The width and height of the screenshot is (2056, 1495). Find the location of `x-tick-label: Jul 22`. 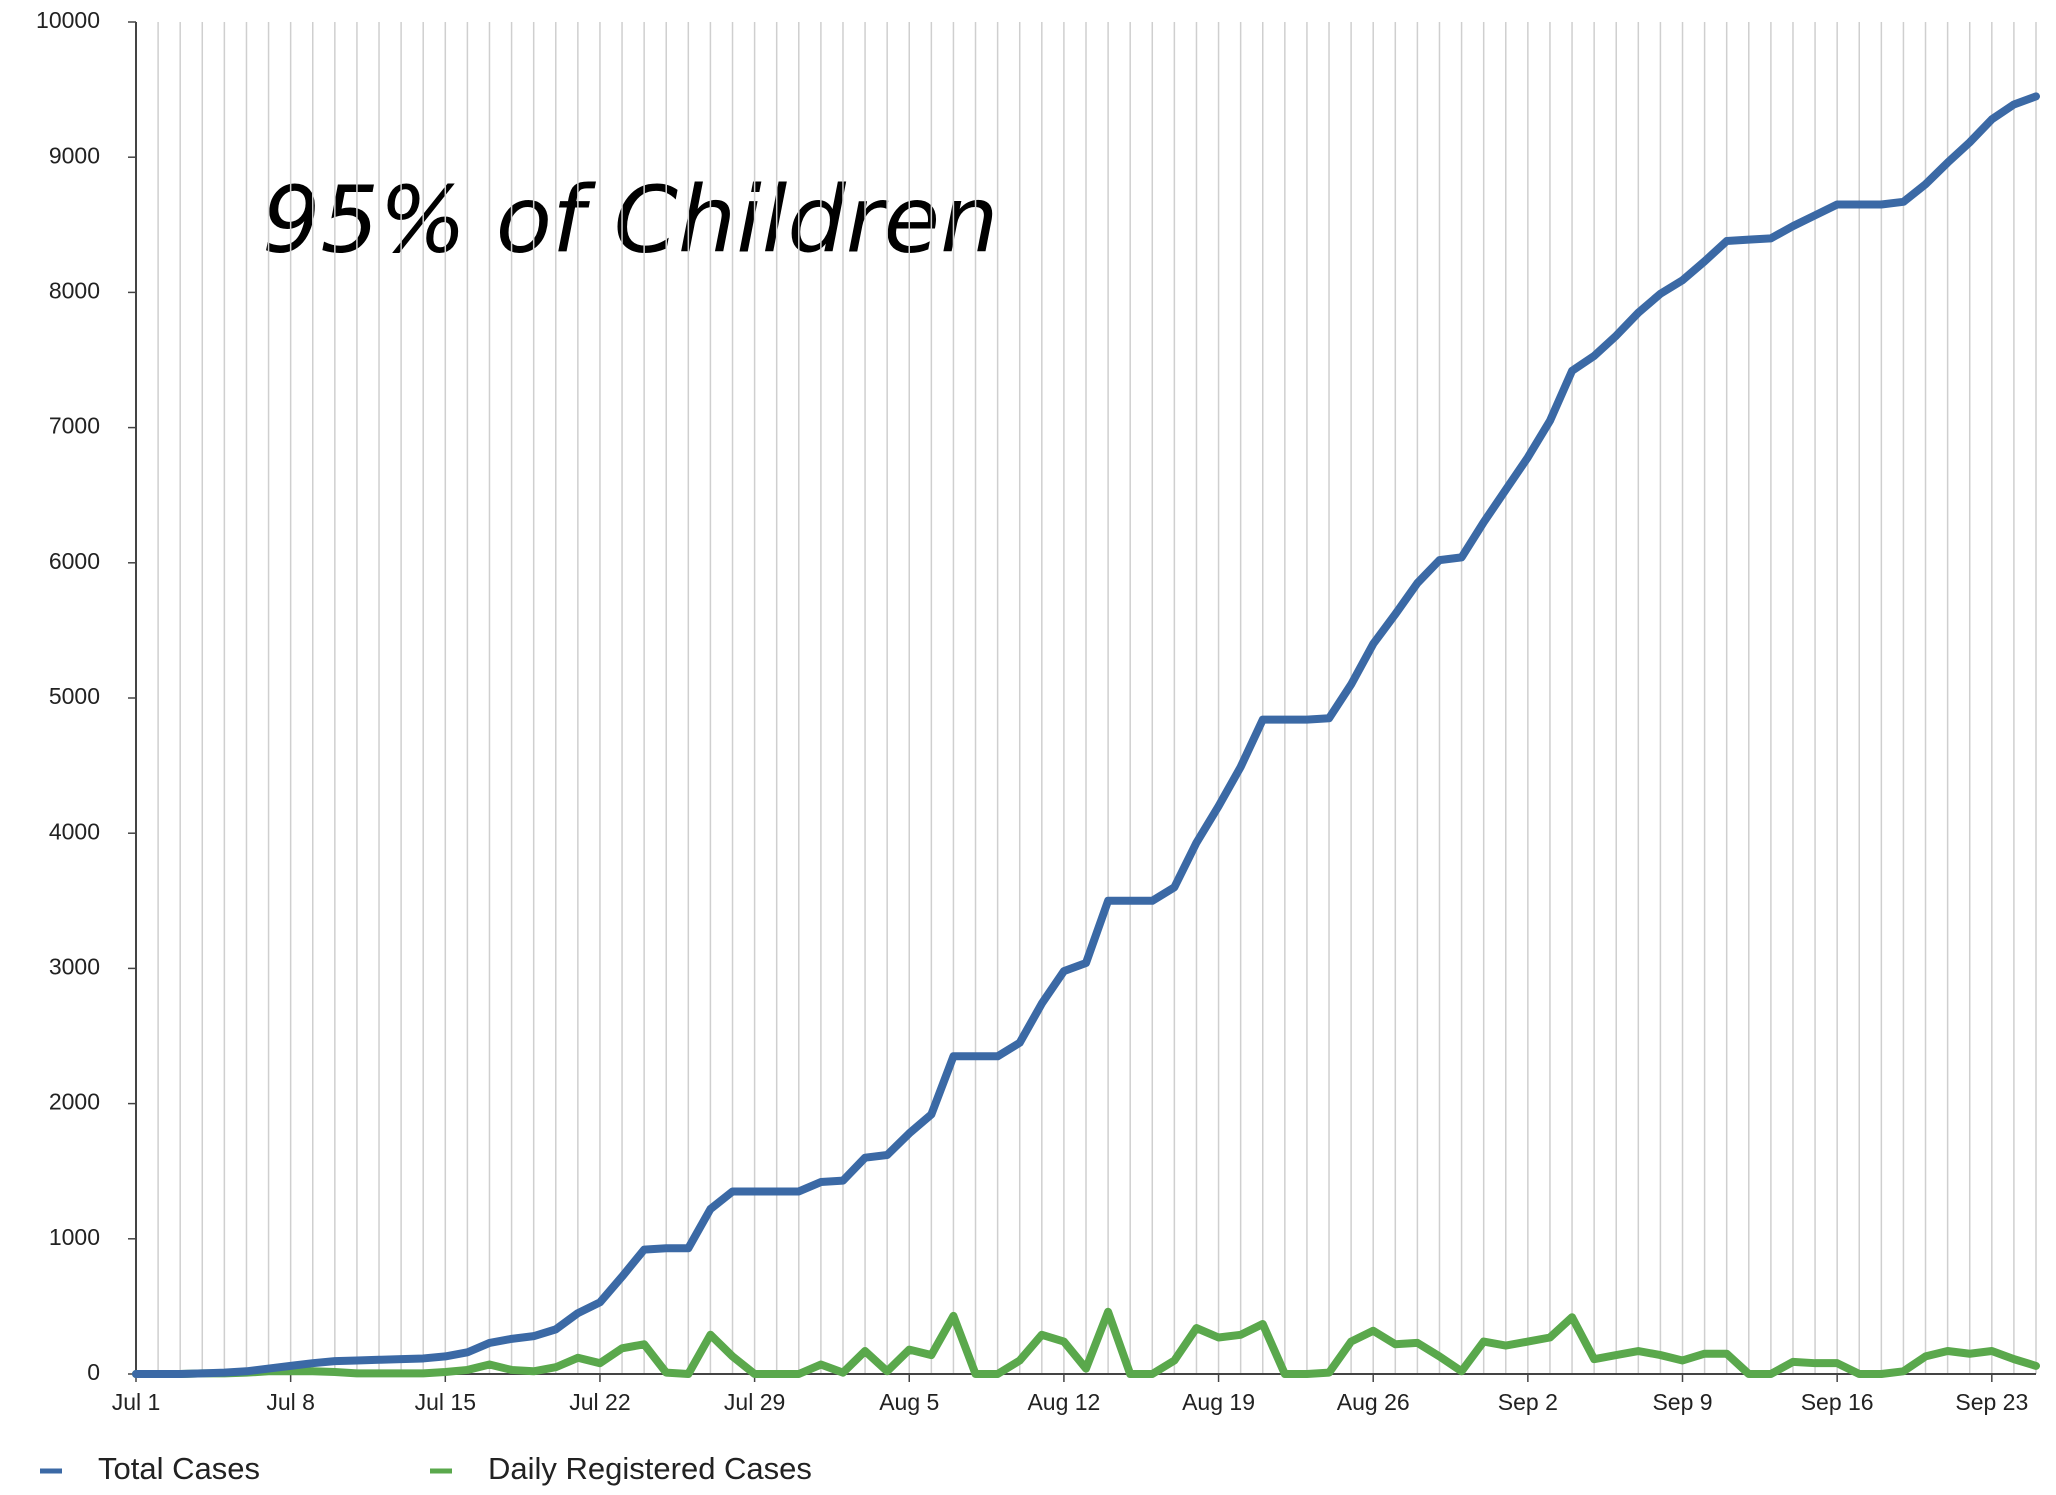

x-tick-label: Jul 22 is located at coordinates (599, 1402).